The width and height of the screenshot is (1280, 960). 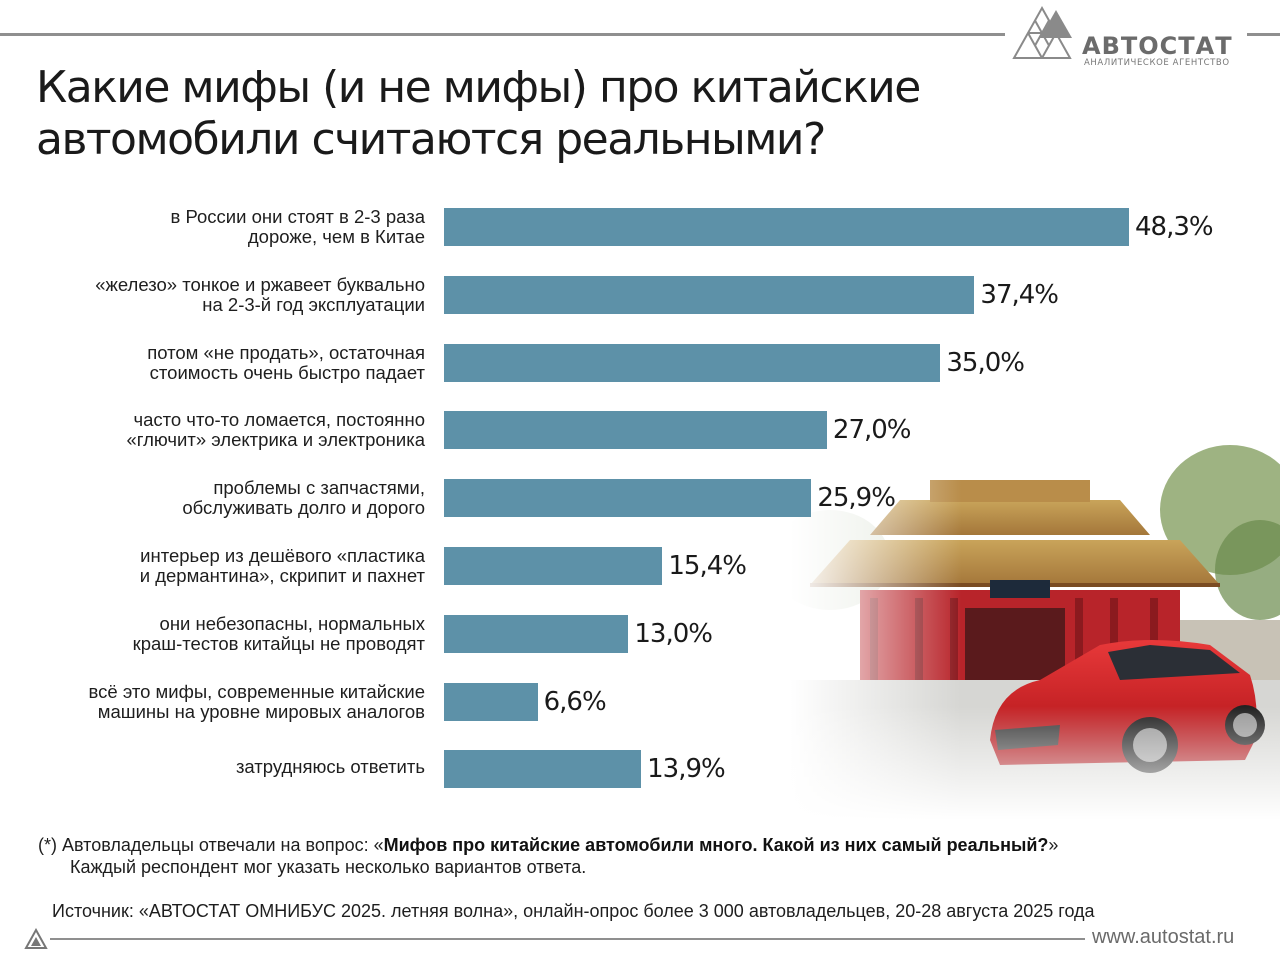 I want to click on value-label-5: 25,9%, so click(x=856, y=498).